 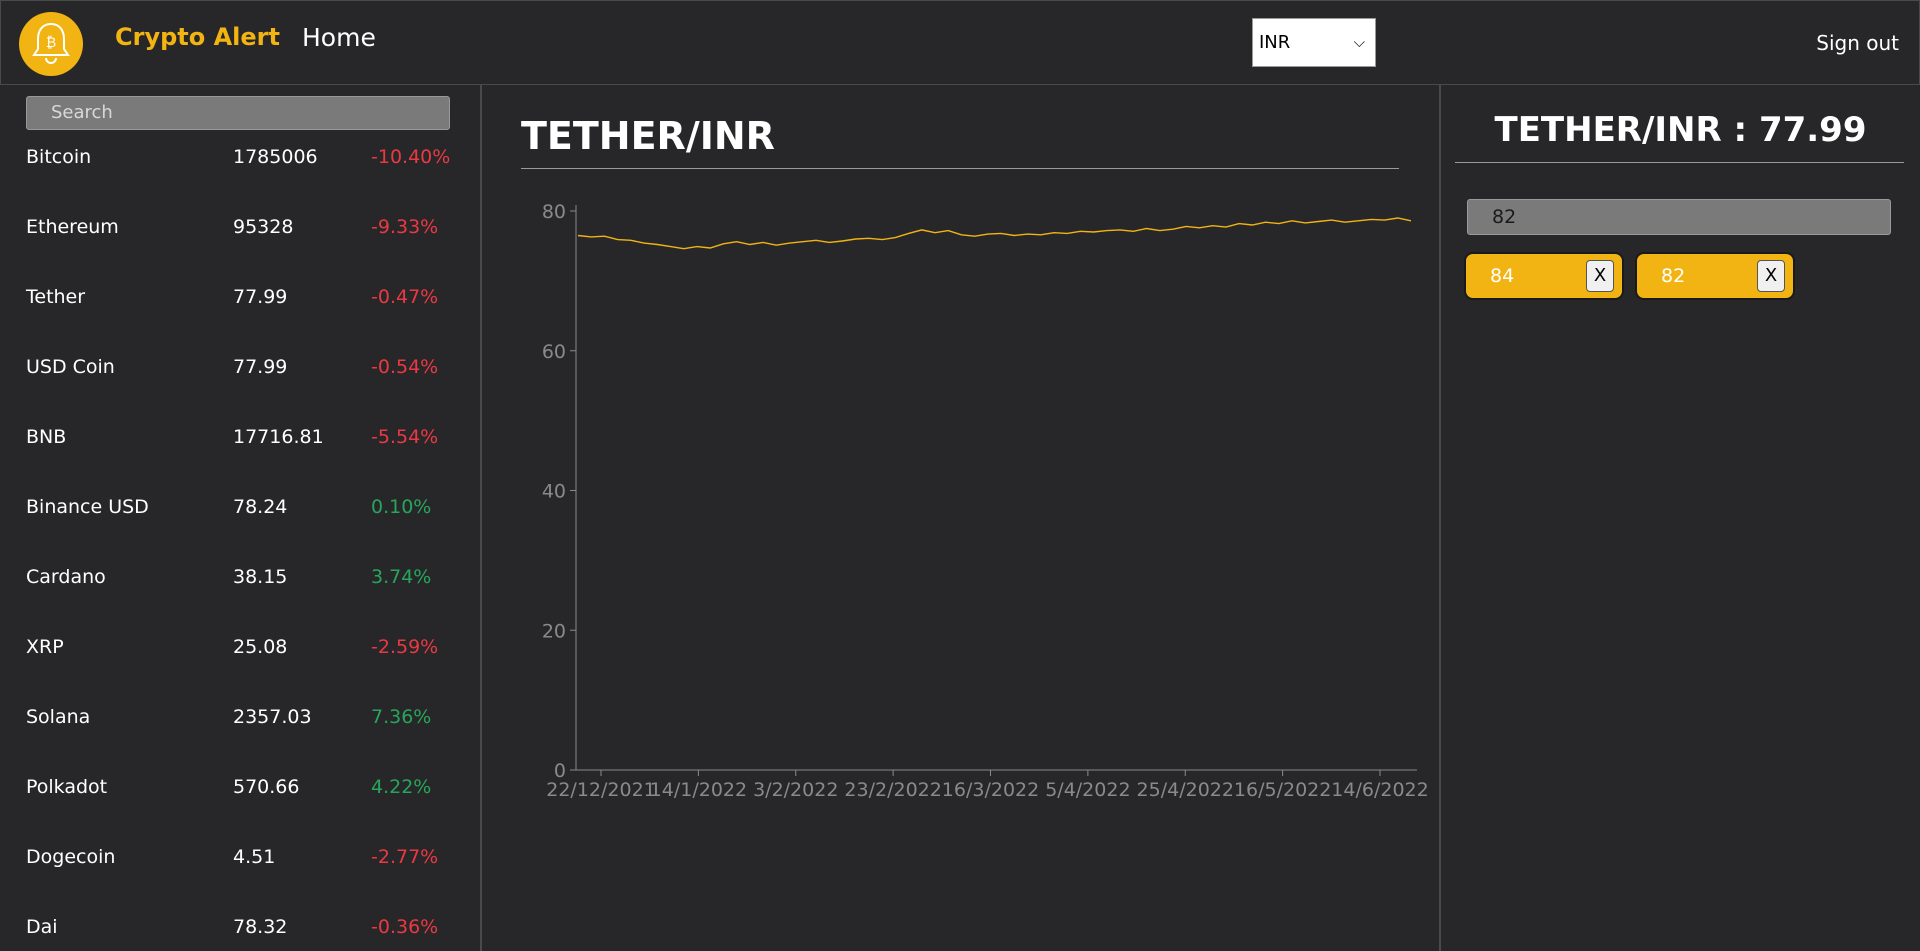 I want to click on chevron-down-icon: ⌵, so click(x=1359, y=42).